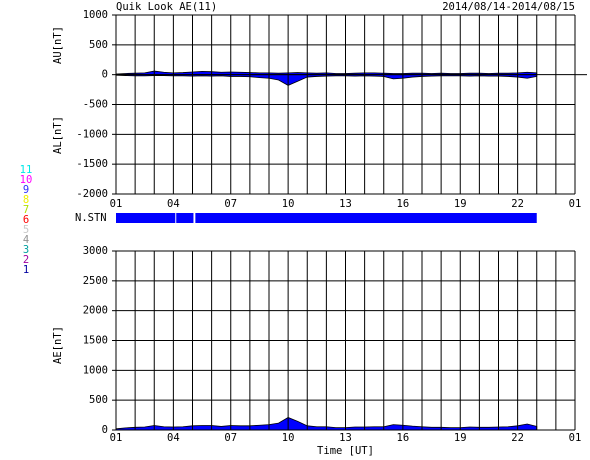 The height and width of the screenshot is (460, 590). I want to click on station-legend-label: 10, so click(26, 180).